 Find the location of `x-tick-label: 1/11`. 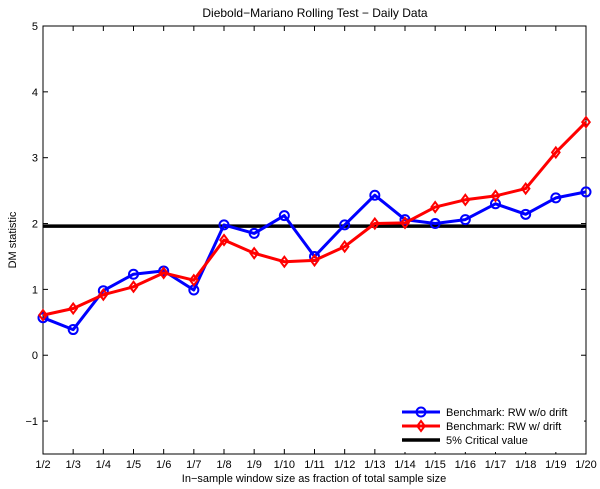

x-tick-label: 1/11 is located at coordinates (314, 465).